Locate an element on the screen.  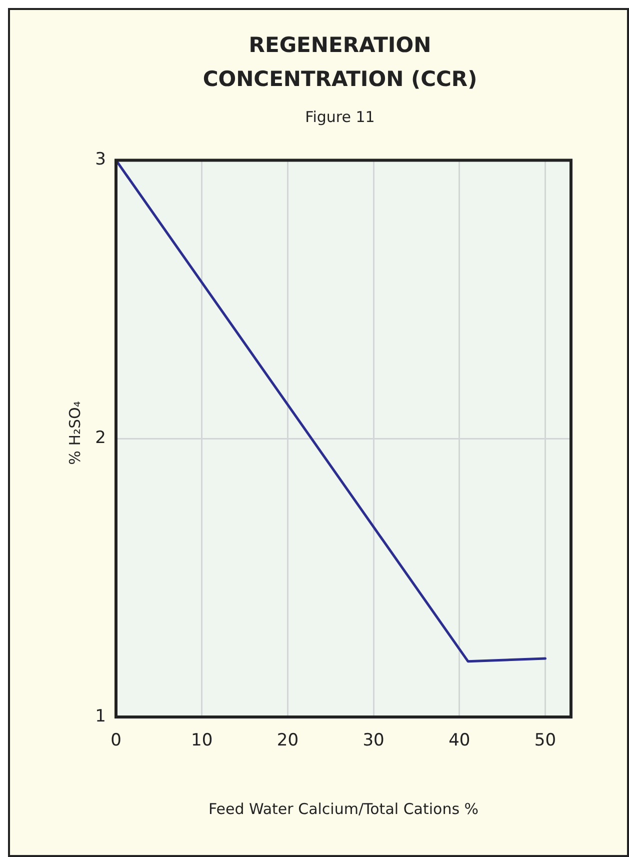
chart-subtitle: Figure 11 is located at coordinates (340, 117).